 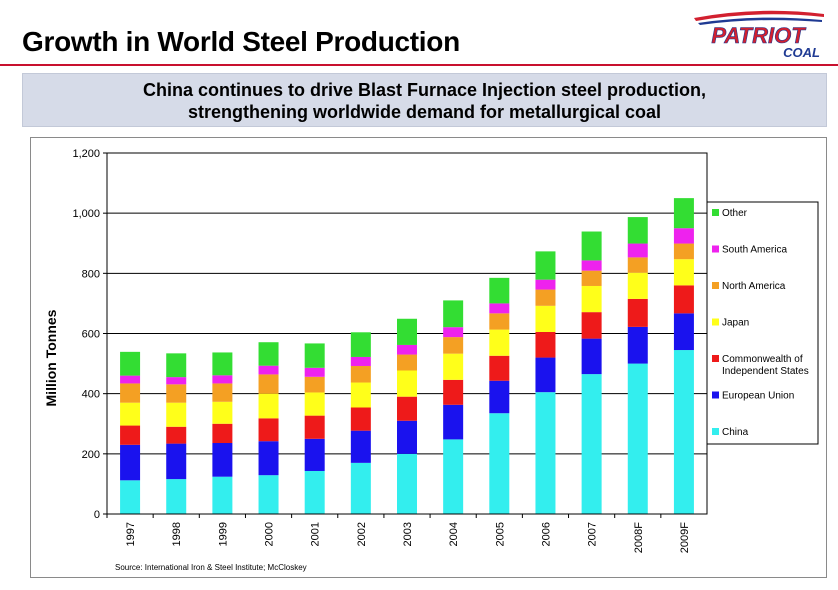 What do you see at coordinates (91, 274) in the screenshot?
I see `y-tick-label: 800` at bounding box center [91, 274].